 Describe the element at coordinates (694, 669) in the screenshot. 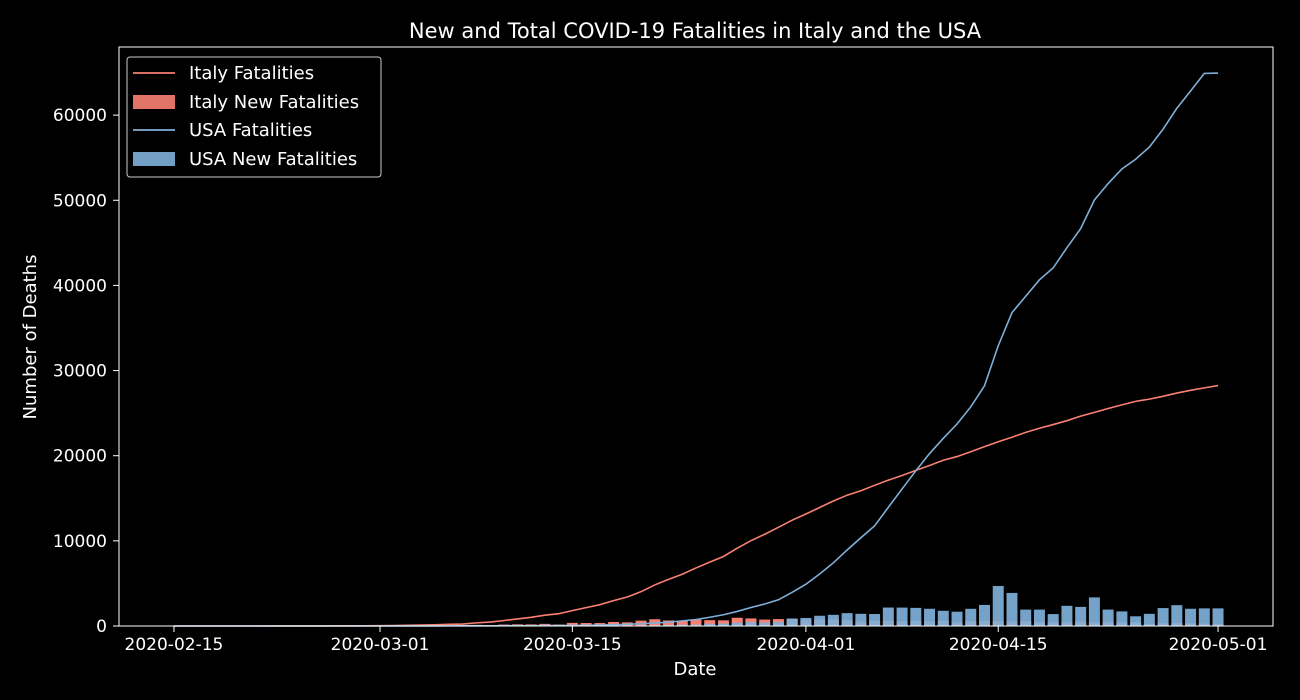

I see `x-axis-label: Date` at that location.